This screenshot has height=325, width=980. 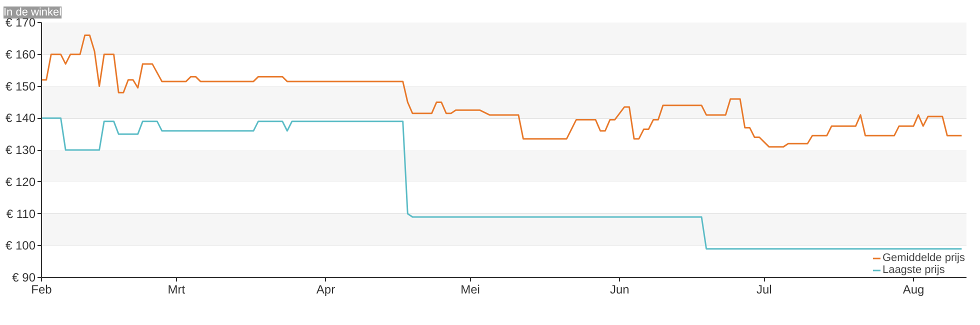 What do you see at coordinates (913, 270) in the screenshot?
I see `legend-label: Laagste prijs` at bounding box center [913, 270].